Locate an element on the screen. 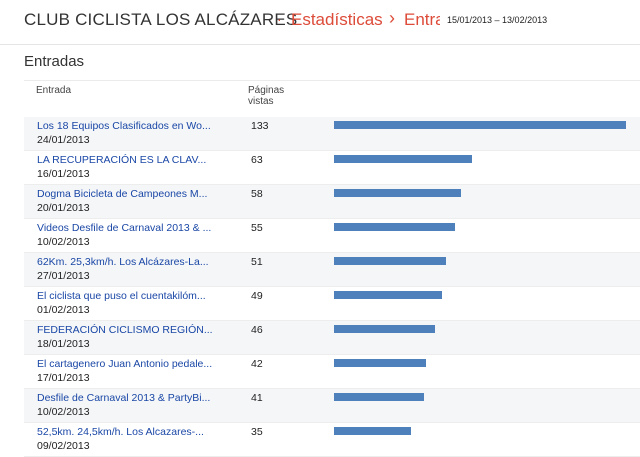 Image resolution: width=640 pixels, height=457 pixels. blog-title: CLUB CICLISTA LOS ALCÁZARES is located at coordinates (161, 19).